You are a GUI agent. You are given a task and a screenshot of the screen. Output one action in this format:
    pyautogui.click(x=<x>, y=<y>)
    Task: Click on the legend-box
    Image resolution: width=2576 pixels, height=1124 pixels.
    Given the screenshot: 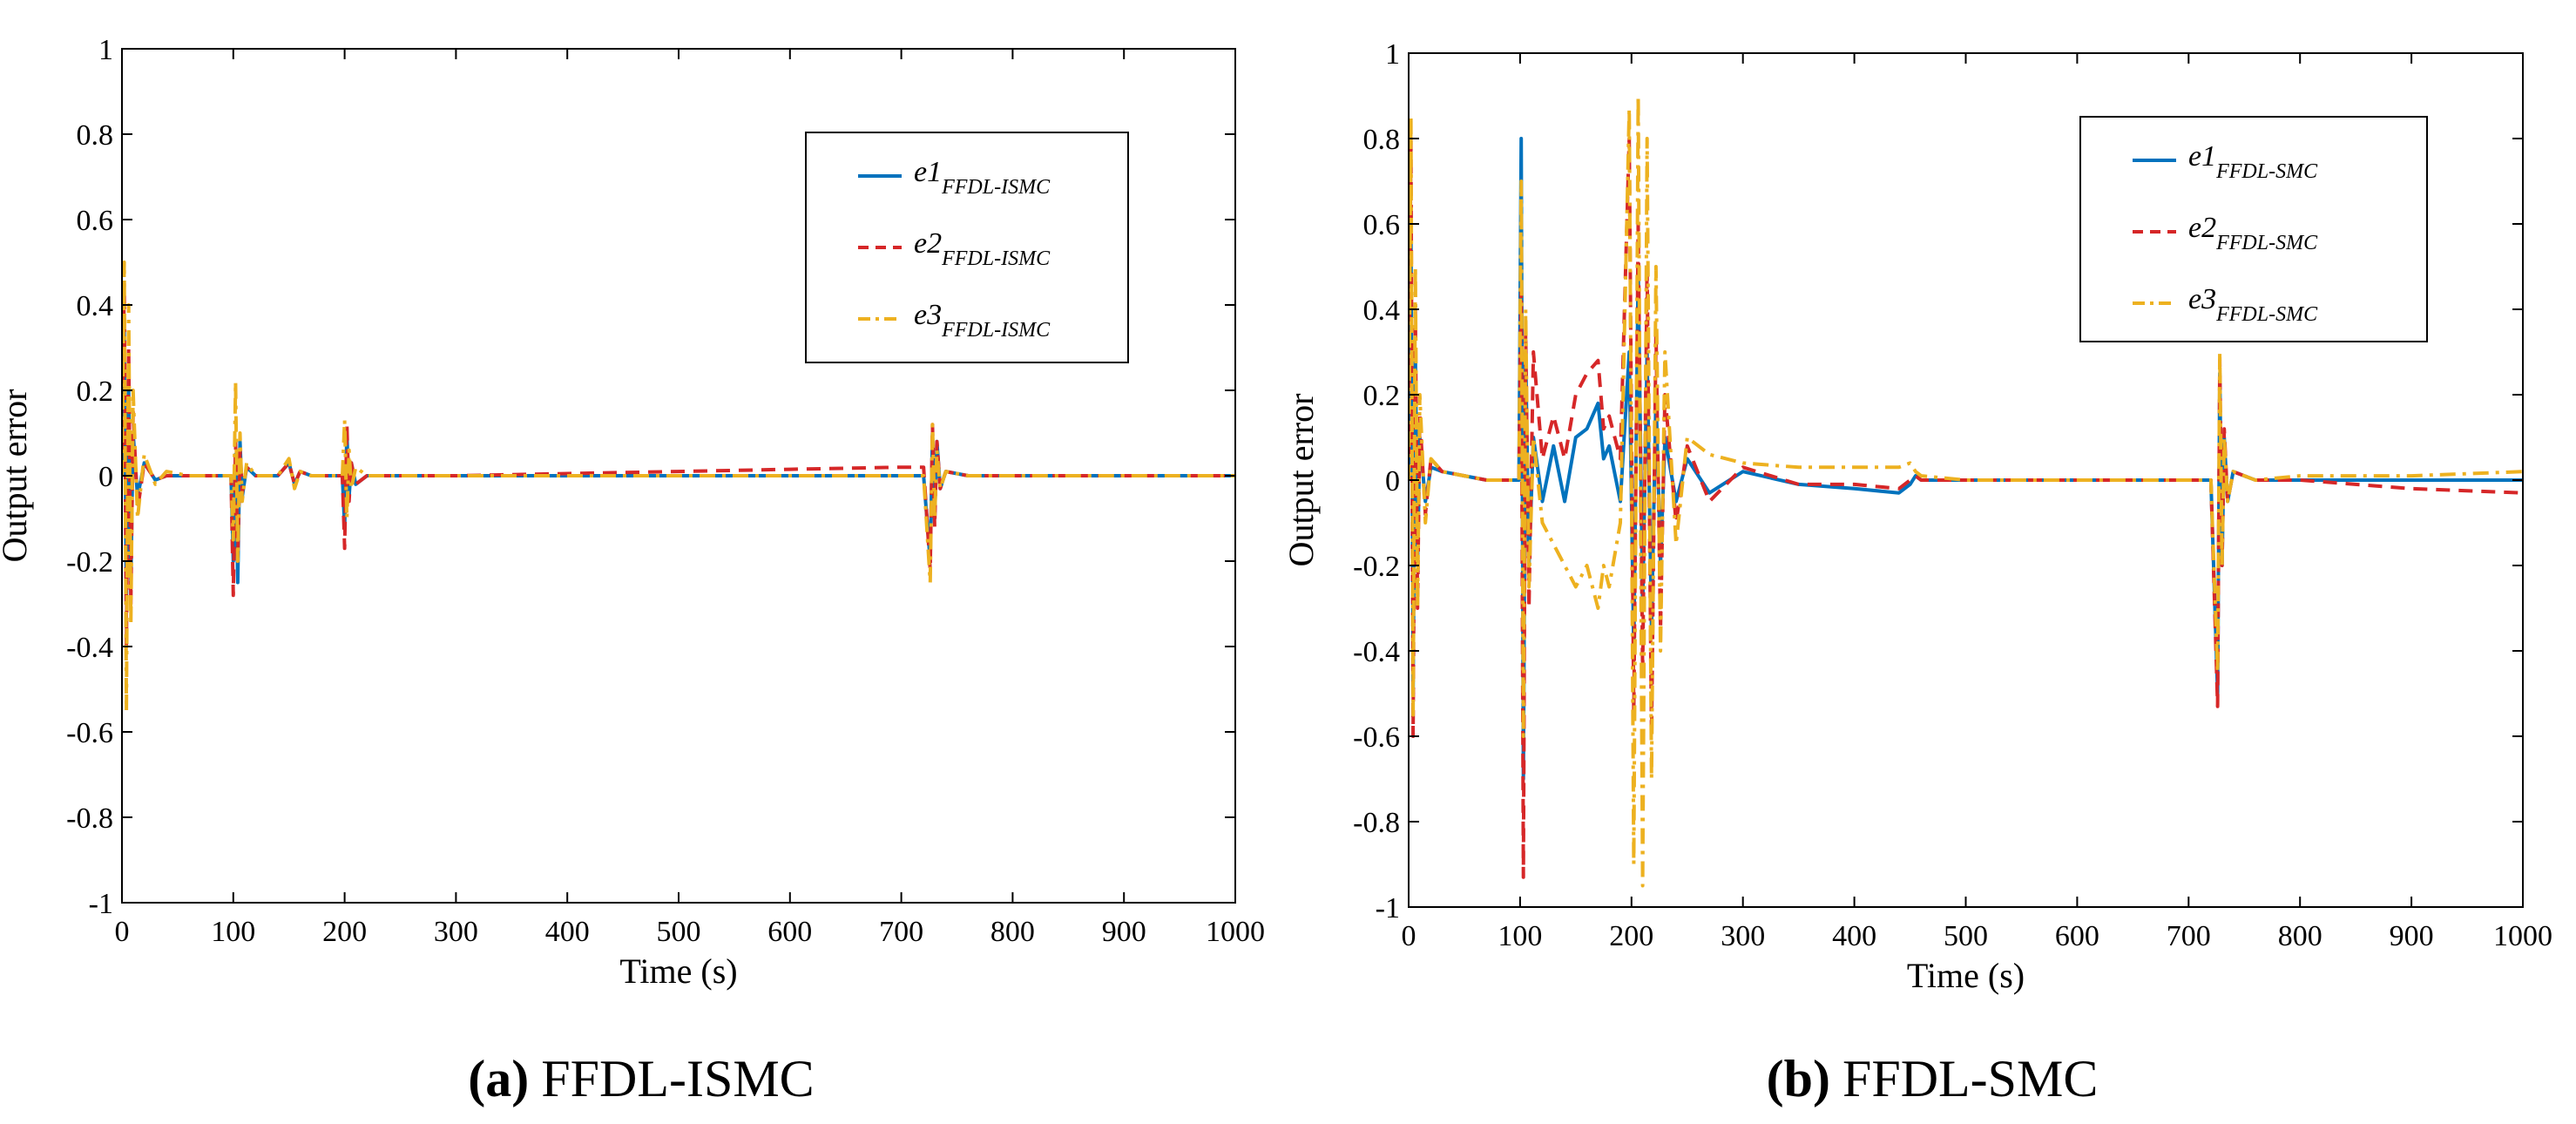 What is the action you would take?
    pyautogui.click(x=2253, y=229)
    